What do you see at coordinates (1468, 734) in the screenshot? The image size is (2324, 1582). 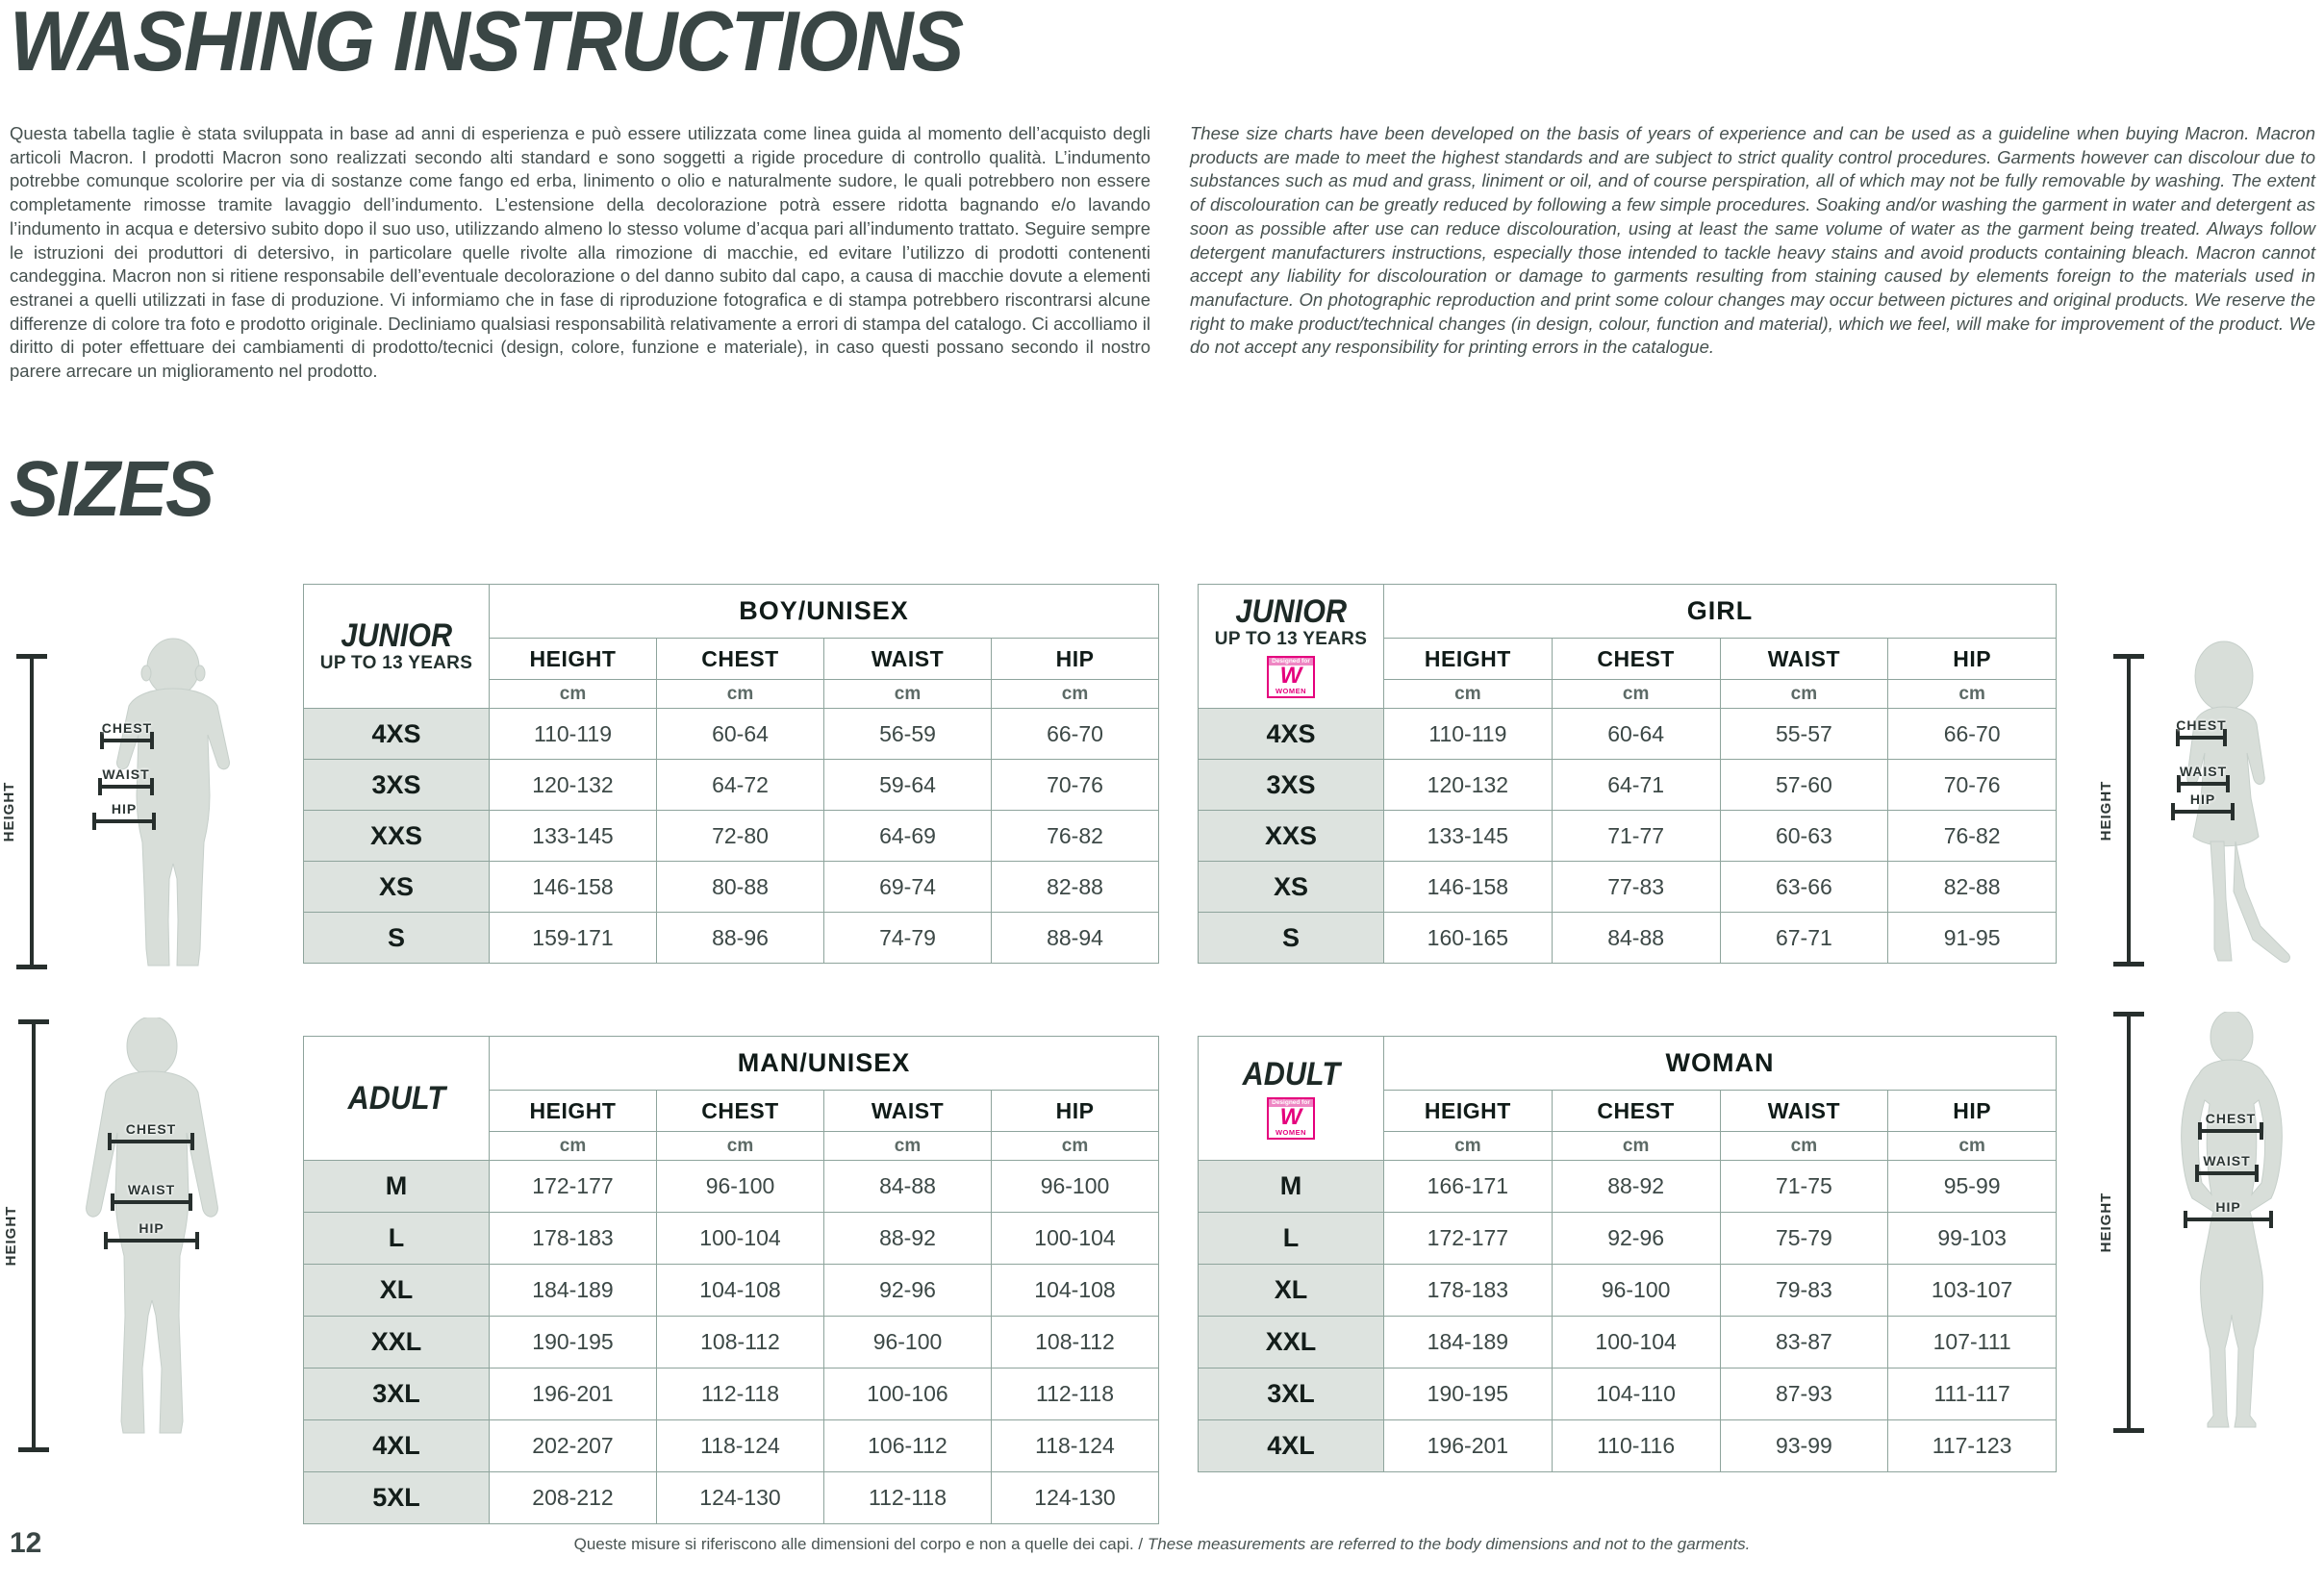 I see `measurement-value-cell: 110-119` at bounding box center [1468, 734].